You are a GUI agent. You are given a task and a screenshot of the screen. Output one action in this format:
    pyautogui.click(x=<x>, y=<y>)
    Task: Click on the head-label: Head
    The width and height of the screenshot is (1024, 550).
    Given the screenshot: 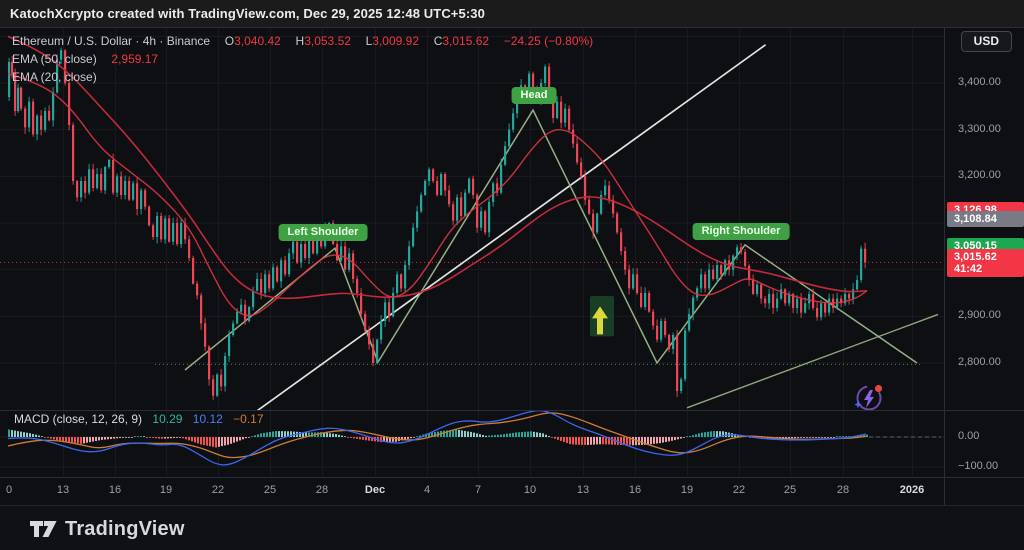 What is the action you would take?
    pyautogui.click(x=534, y=95)
    